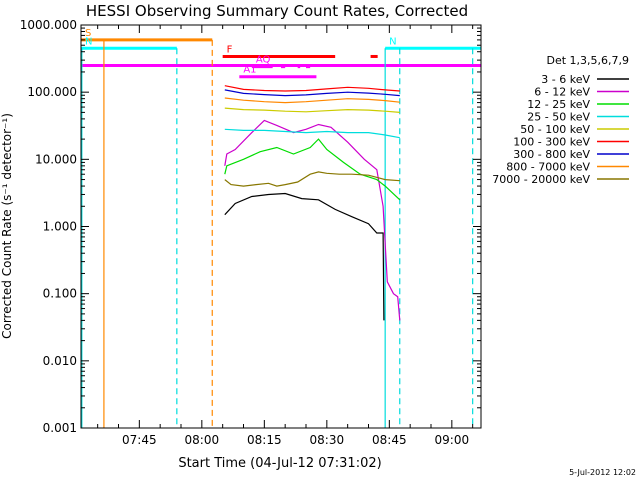 This screenshot has width=640, height=480. What do you see at coordinates (7, 226) in the screenshot?
I see `y-axis-label: Corrected Count Rate (s⁻¹ detector⁻¹)` at bounding box center [7, 226].